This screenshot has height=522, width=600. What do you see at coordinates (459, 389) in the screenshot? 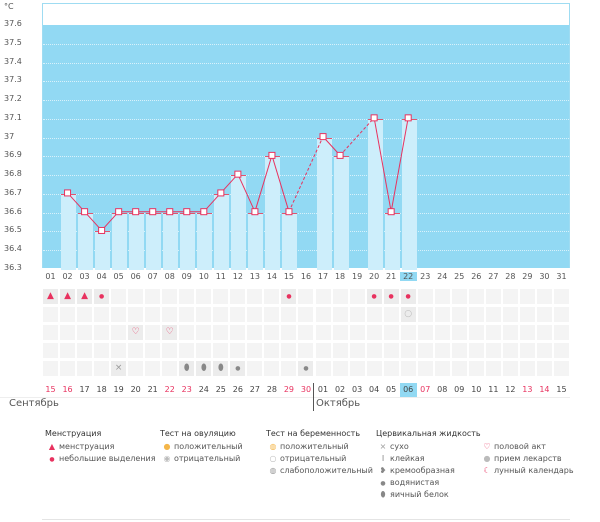
I see `date-label: 09` at bounding box center [459, 389].